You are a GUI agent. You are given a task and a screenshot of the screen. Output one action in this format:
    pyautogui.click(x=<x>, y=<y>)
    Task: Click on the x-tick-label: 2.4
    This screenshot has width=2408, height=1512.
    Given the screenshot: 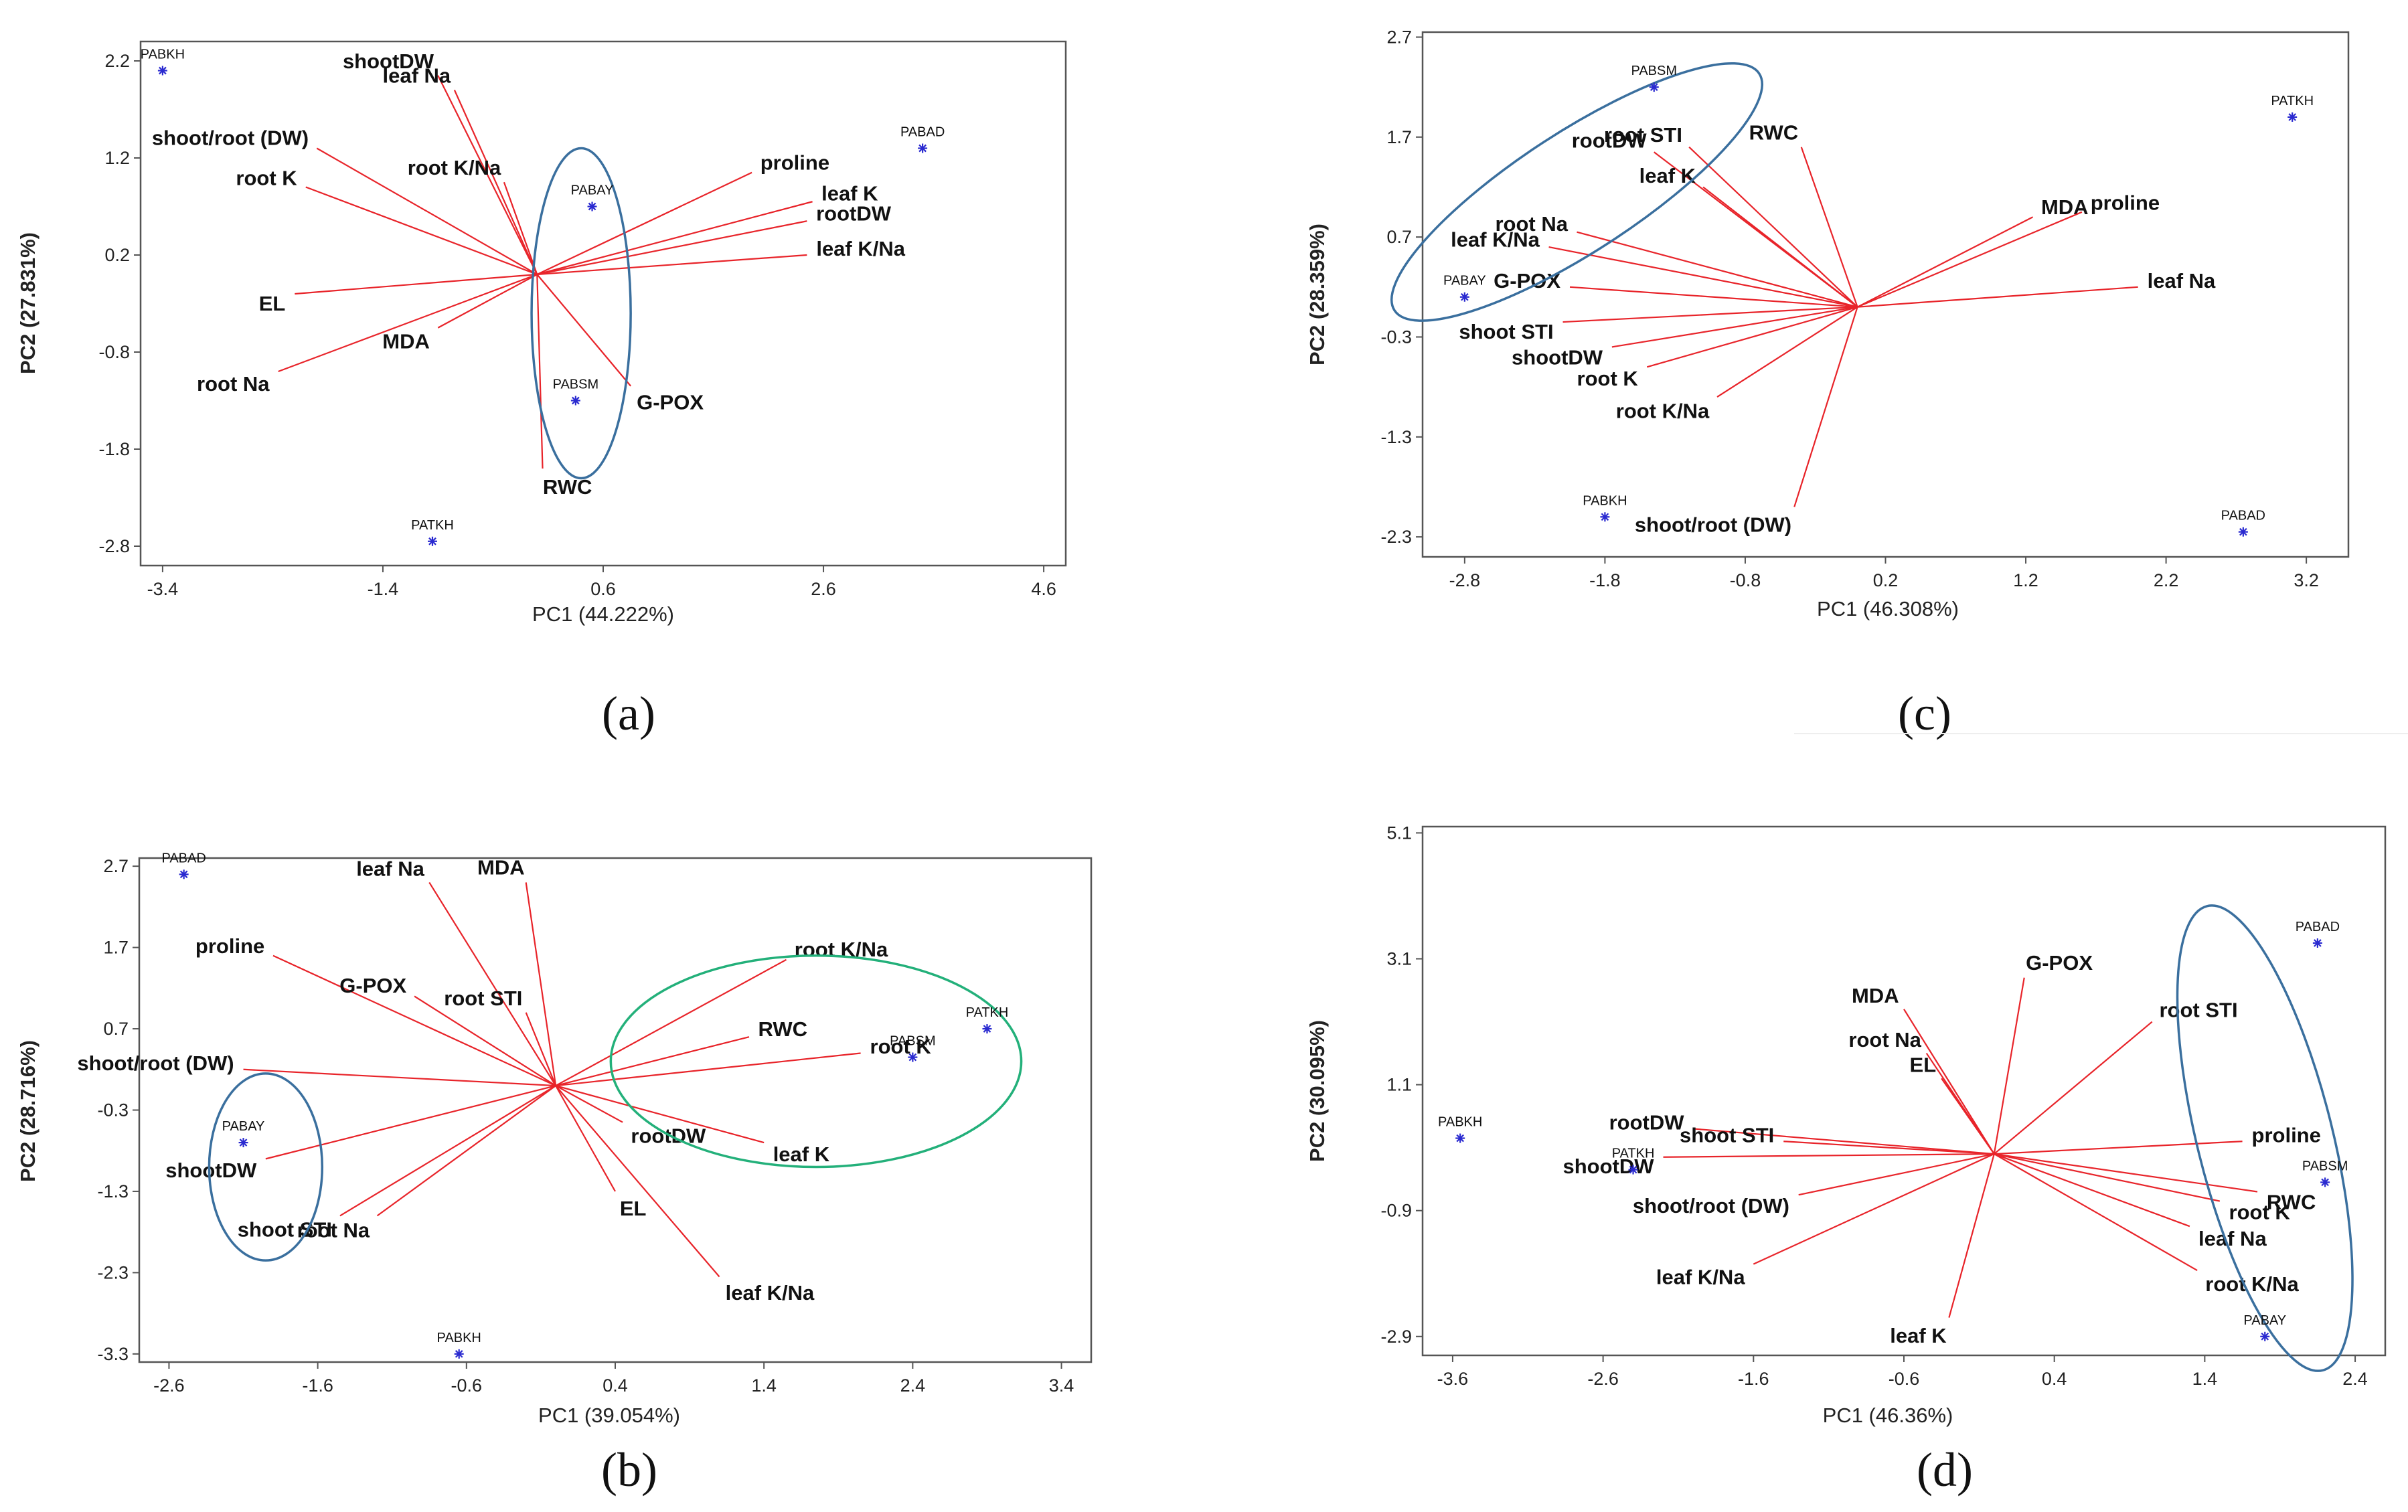 What is the action you would take?
    pyautogui.click(x=913, y=1385)
    